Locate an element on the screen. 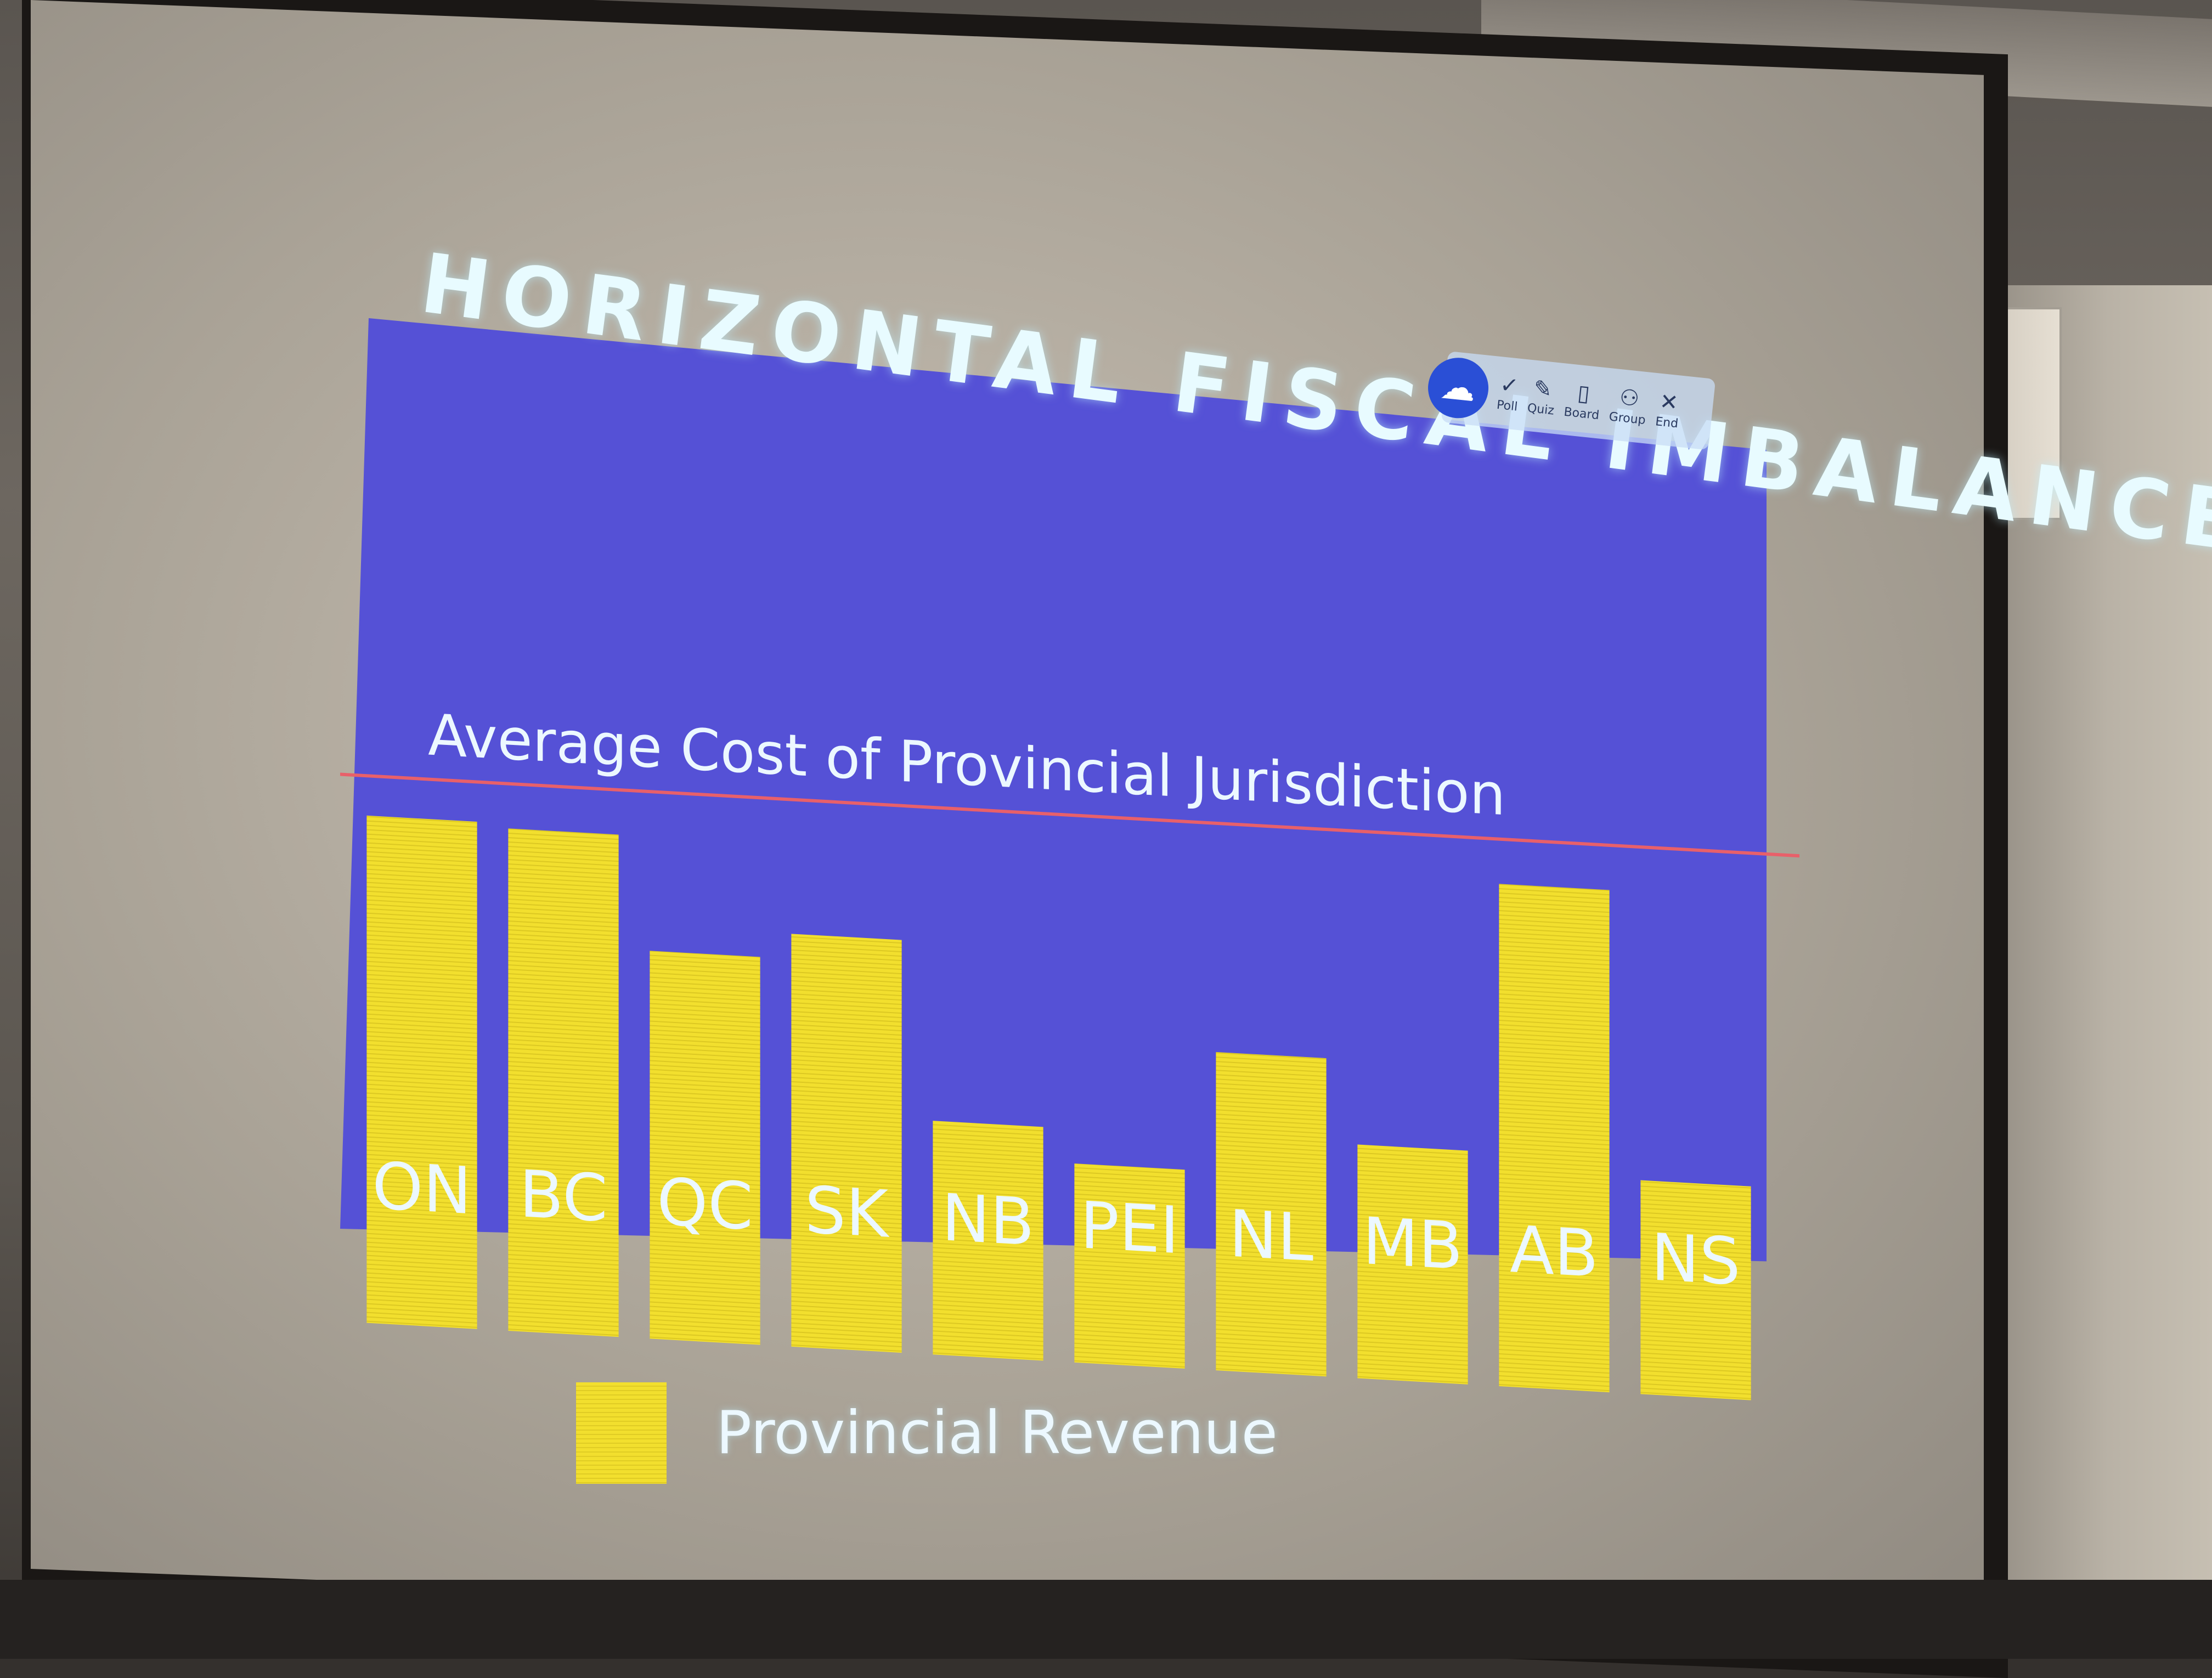 The width and height of the screenshot is (2212, 1678). bar-nl is located at coordinates (1272, 1215).